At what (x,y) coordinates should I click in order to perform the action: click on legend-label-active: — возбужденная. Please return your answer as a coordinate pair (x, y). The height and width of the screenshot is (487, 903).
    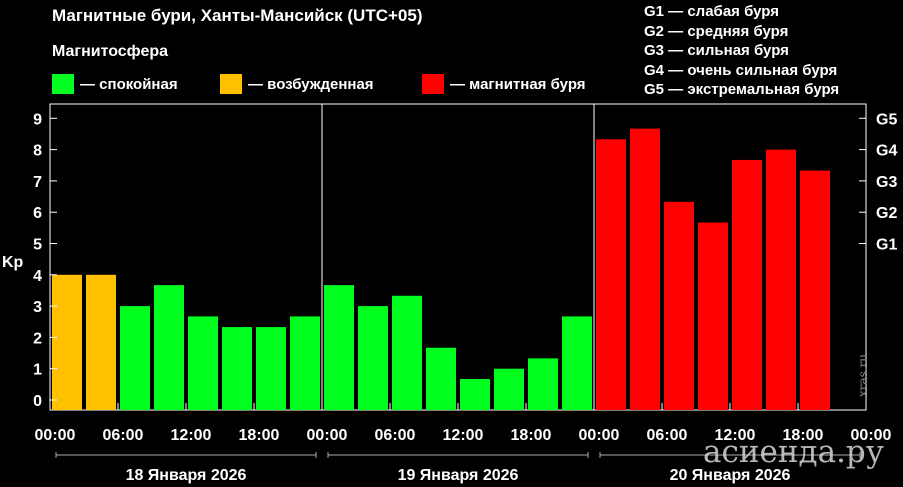
    Looking at the image, I should click on (311, 84).